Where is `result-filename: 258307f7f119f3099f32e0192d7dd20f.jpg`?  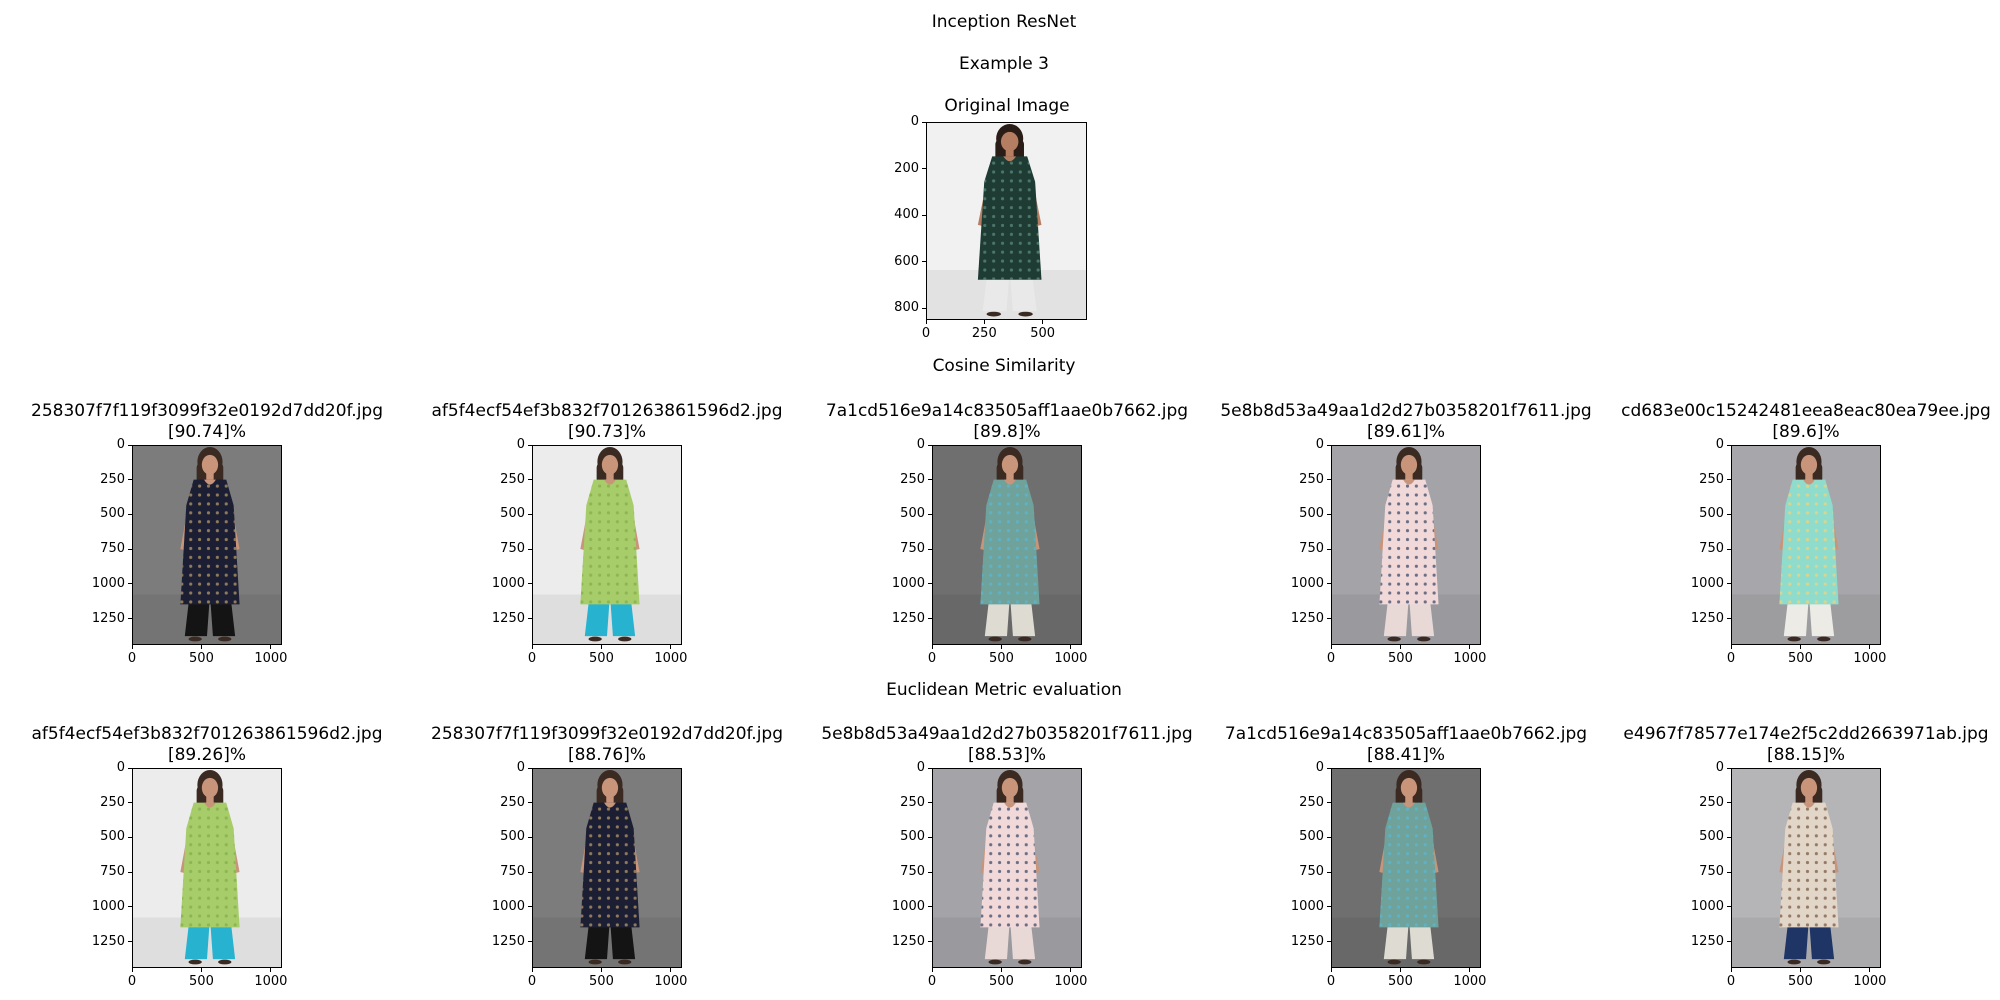 result-filename: 258307f7f119f3099f32e0192d7dd20f.jpg is located at coordinates (207, 411).